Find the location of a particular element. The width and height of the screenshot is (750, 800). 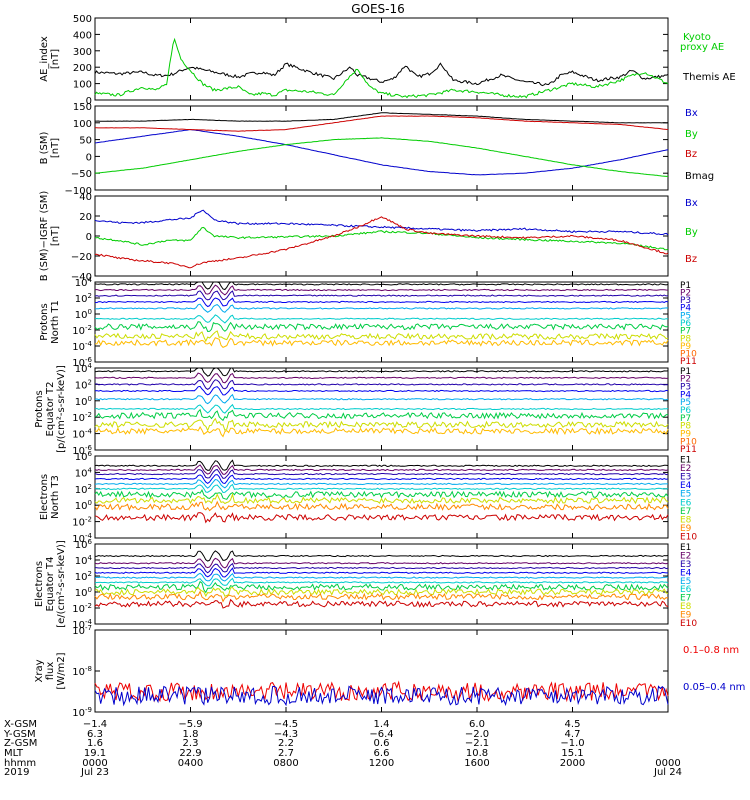

y-tick-label: −50 is located at coordinates (81, 174).